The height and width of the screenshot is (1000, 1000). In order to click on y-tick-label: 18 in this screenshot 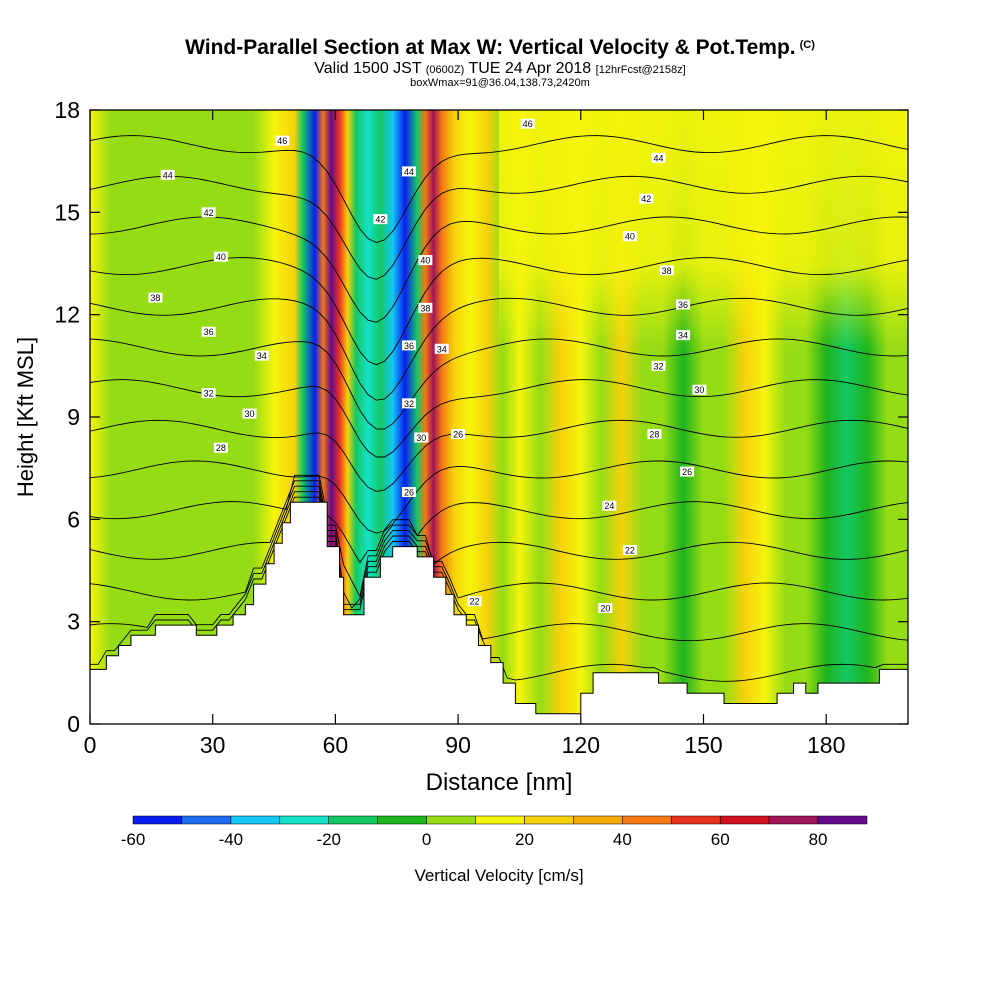, I will do `click(67, 110)`.